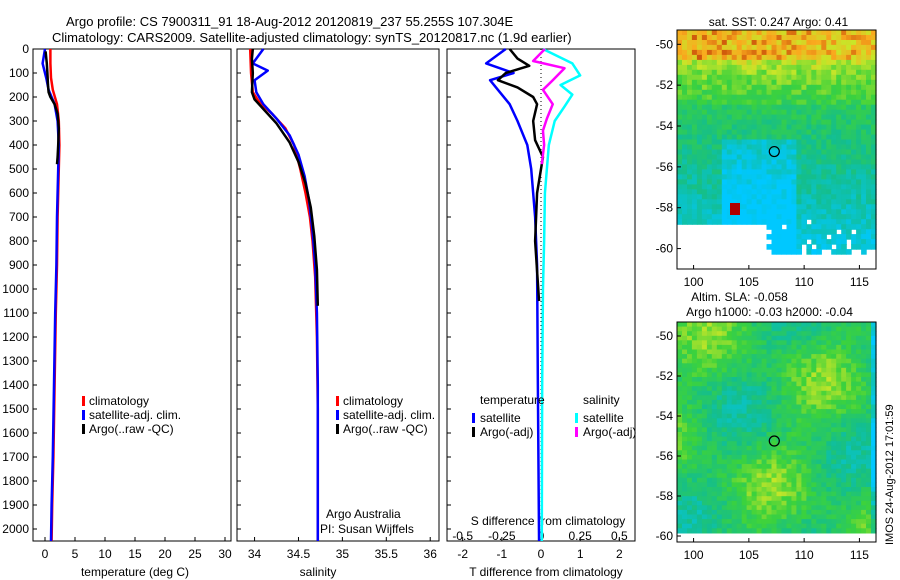  Describe the element at coordinates (774, 441) in the screenshot. I see `argo-location-marker` at that location.